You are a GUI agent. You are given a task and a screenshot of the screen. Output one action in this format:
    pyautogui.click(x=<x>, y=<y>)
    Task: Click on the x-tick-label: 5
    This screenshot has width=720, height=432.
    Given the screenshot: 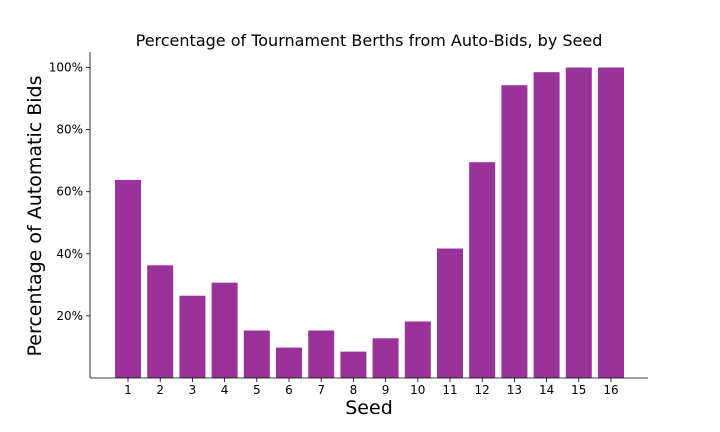 What is the action you would take?
    pyautogui.click(x=257, y=390)
    